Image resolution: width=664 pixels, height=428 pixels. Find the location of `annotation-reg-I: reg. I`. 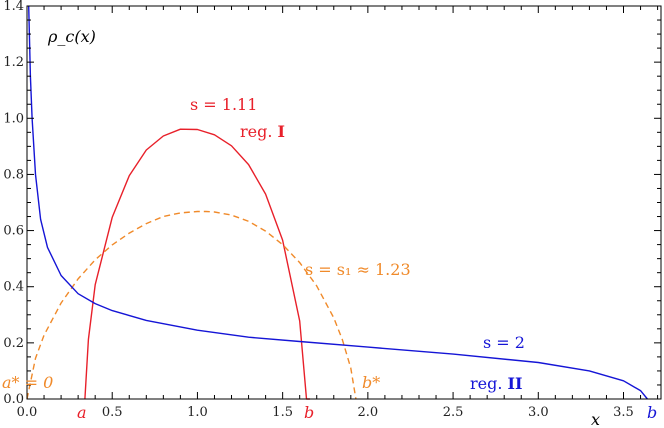

annotation-reg-I: reg. I is located at coordinates (262, 131).